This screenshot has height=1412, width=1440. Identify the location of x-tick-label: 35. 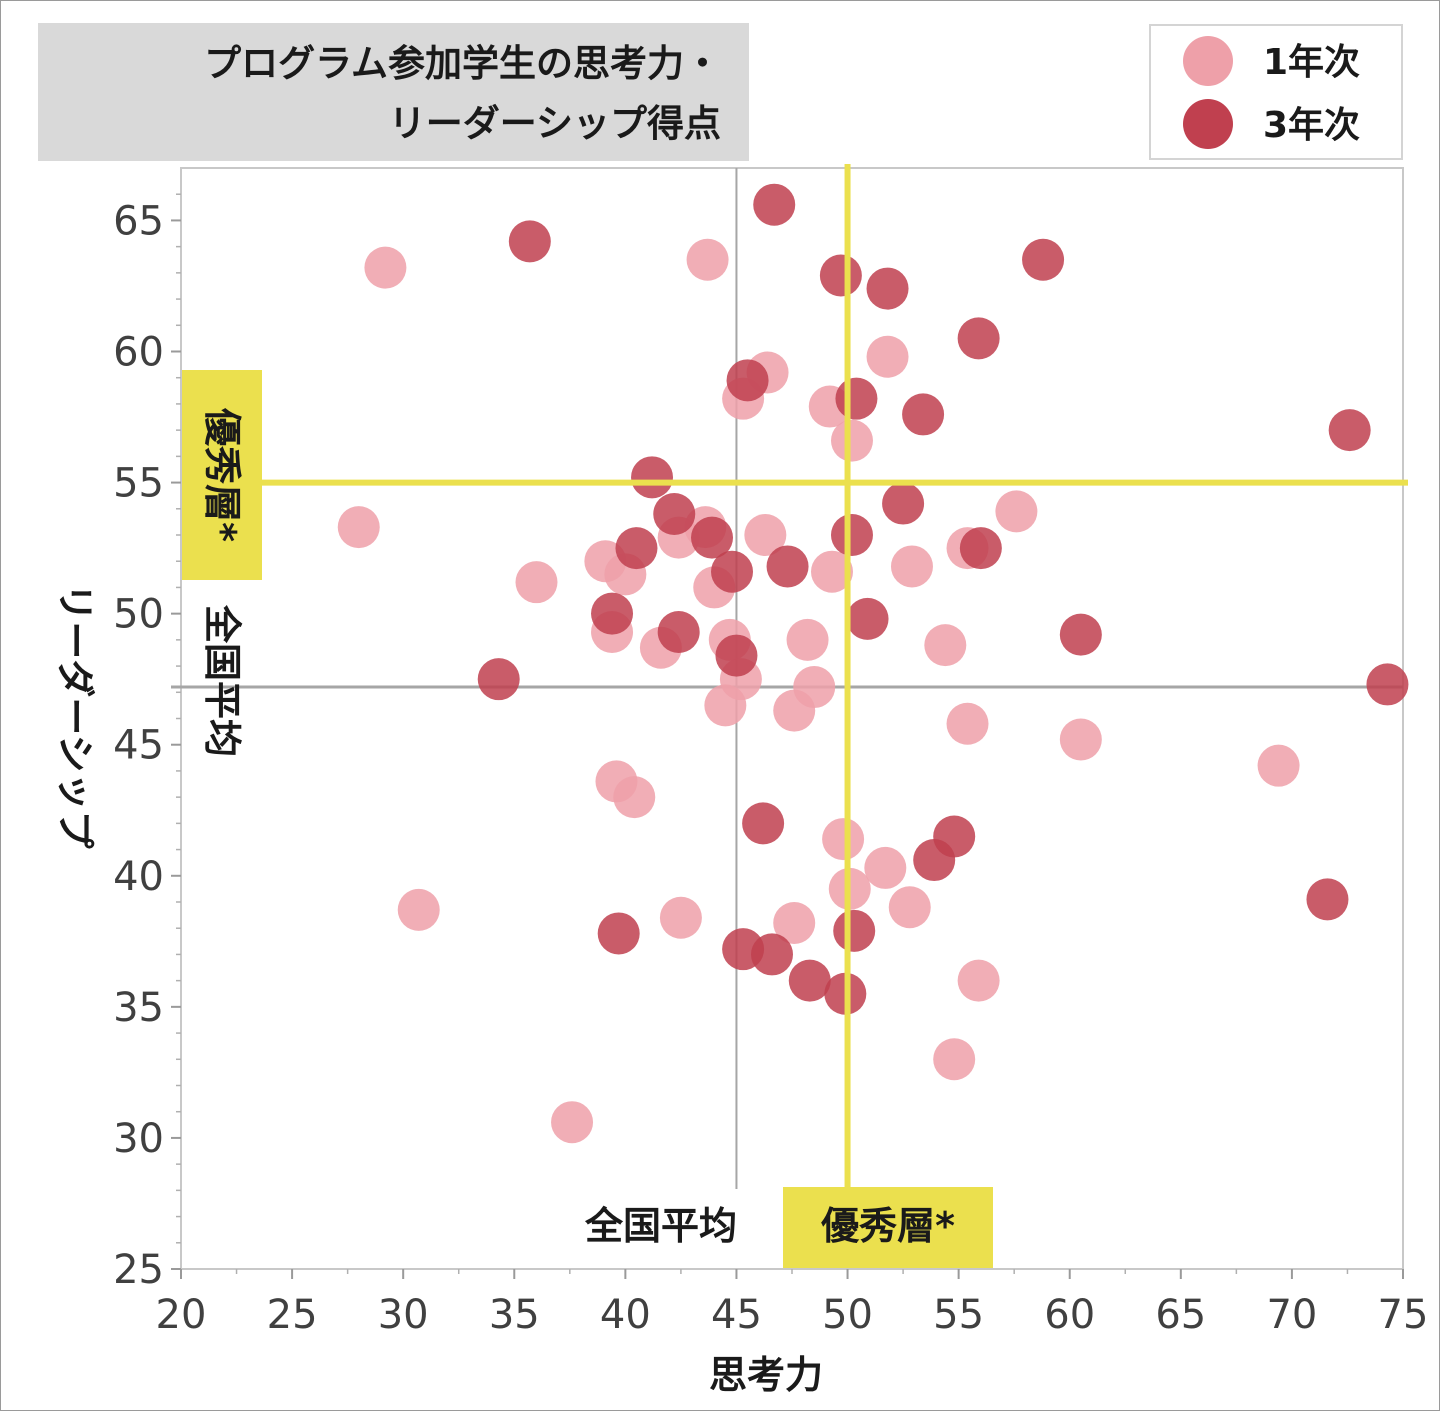
(514, 1315).